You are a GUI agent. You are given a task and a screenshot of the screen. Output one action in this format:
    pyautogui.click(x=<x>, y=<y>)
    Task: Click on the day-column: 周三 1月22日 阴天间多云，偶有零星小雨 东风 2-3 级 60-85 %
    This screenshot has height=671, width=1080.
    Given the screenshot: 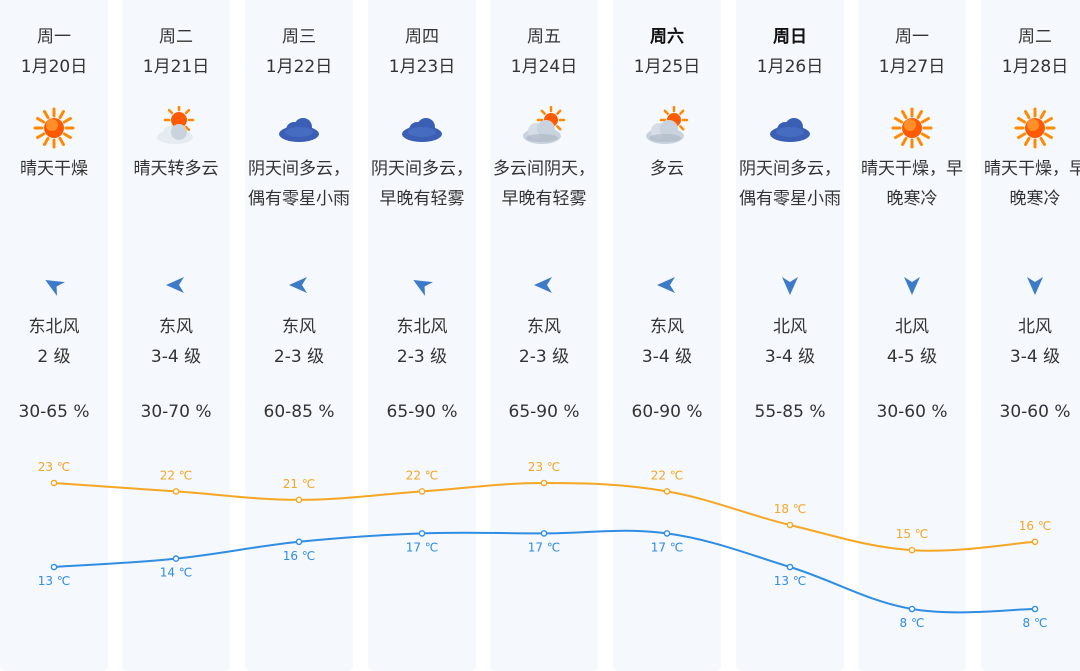 What is the action you would take?
    pyautogui.click(x=299, y=335)
    